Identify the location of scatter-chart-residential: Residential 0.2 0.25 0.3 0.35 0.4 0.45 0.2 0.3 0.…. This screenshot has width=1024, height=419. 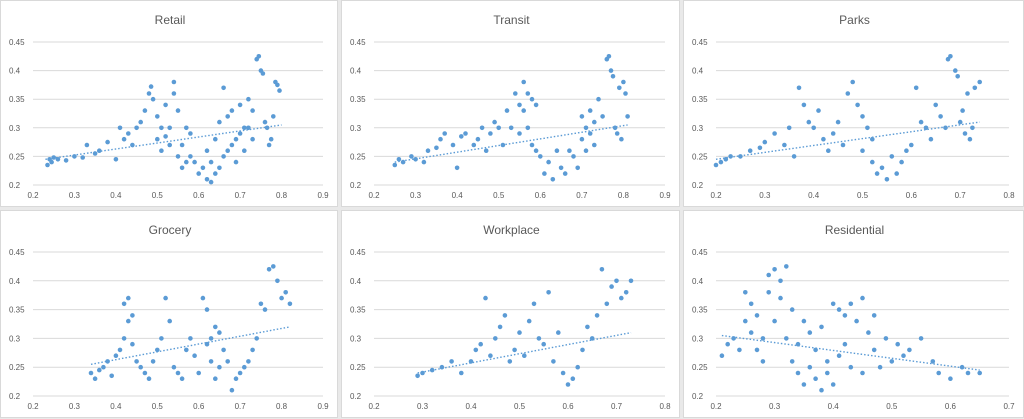
(853, 317).